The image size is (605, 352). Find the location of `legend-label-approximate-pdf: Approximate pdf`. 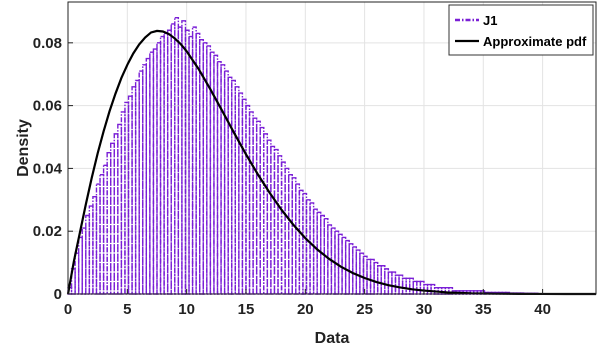

legend-label-approximate-pdf: Approximate pdf is located at coordinates (535, 41).